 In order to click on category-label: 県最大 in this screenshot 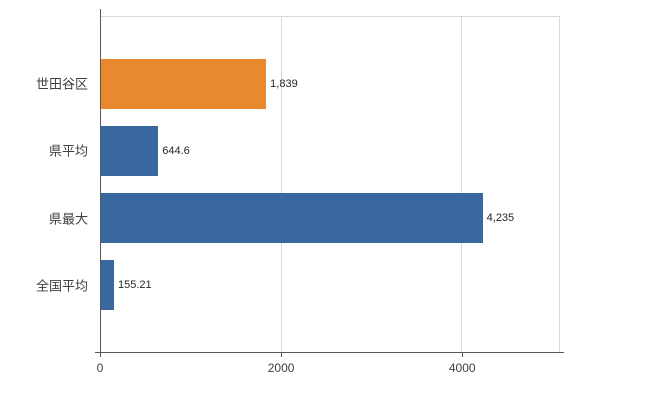, I will do `click(68, 219)`.